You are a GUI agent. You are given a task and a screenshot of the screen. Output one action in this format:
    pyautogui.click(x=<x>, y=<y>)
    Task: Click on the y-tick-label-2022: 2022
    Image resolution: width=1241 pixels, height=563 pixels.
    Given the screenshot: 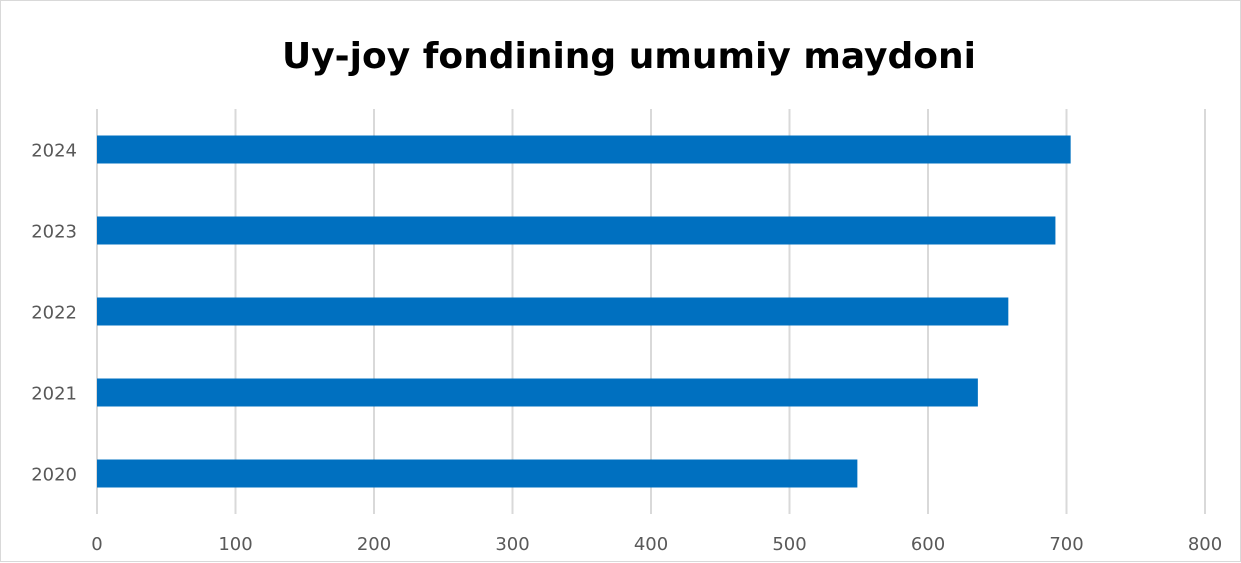 What is the action you would take?
    pyautogui.click(x=54, y=313)
    